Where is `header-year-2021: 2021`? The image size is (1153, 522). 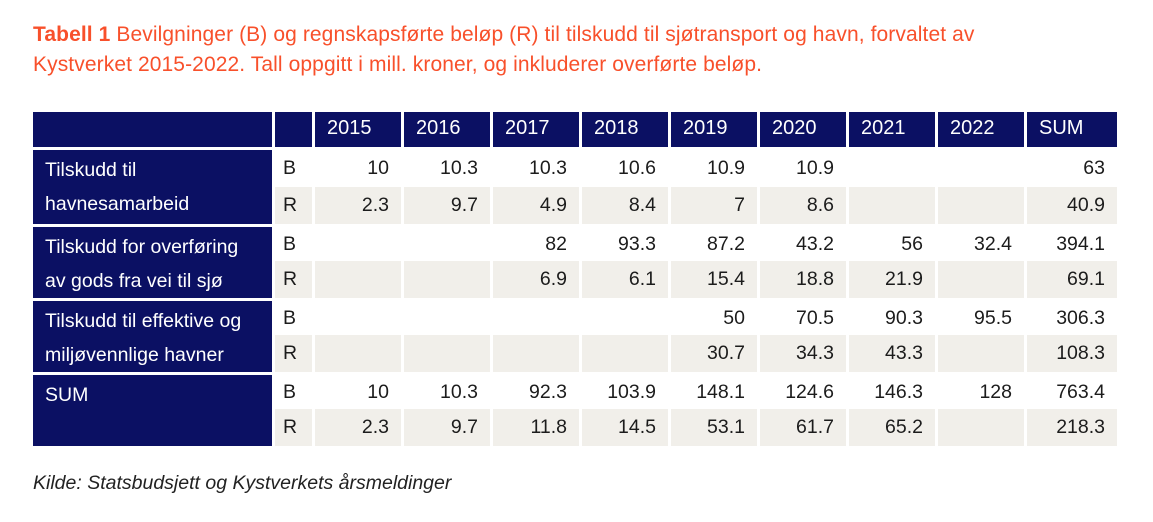
header-year-2021: 2021 is located at coordinates (893, 131).